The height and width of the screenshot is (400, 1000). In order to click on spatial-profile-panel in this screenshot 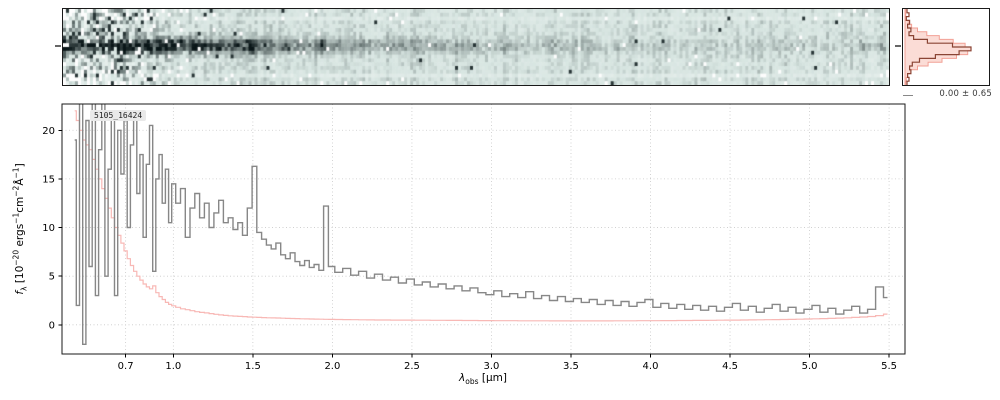, I will do `click(946, 47)`.